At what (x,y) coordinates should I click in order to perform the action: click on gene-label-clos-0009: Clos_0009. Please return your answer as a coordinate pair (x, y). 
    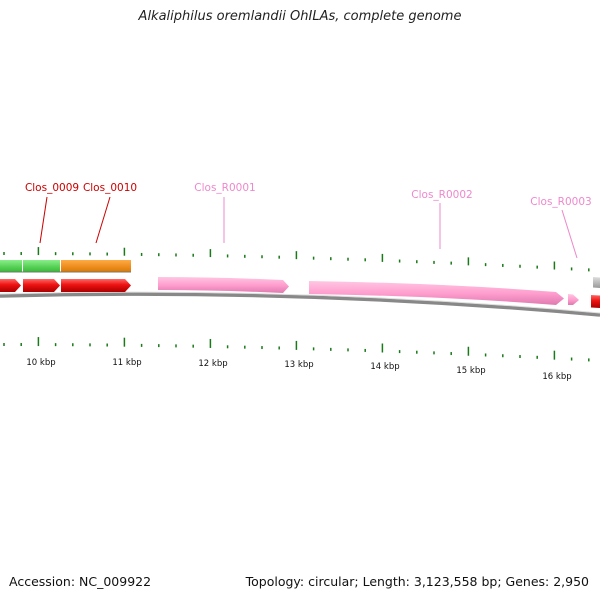
    Looking at the image, I should click on (52, 188).